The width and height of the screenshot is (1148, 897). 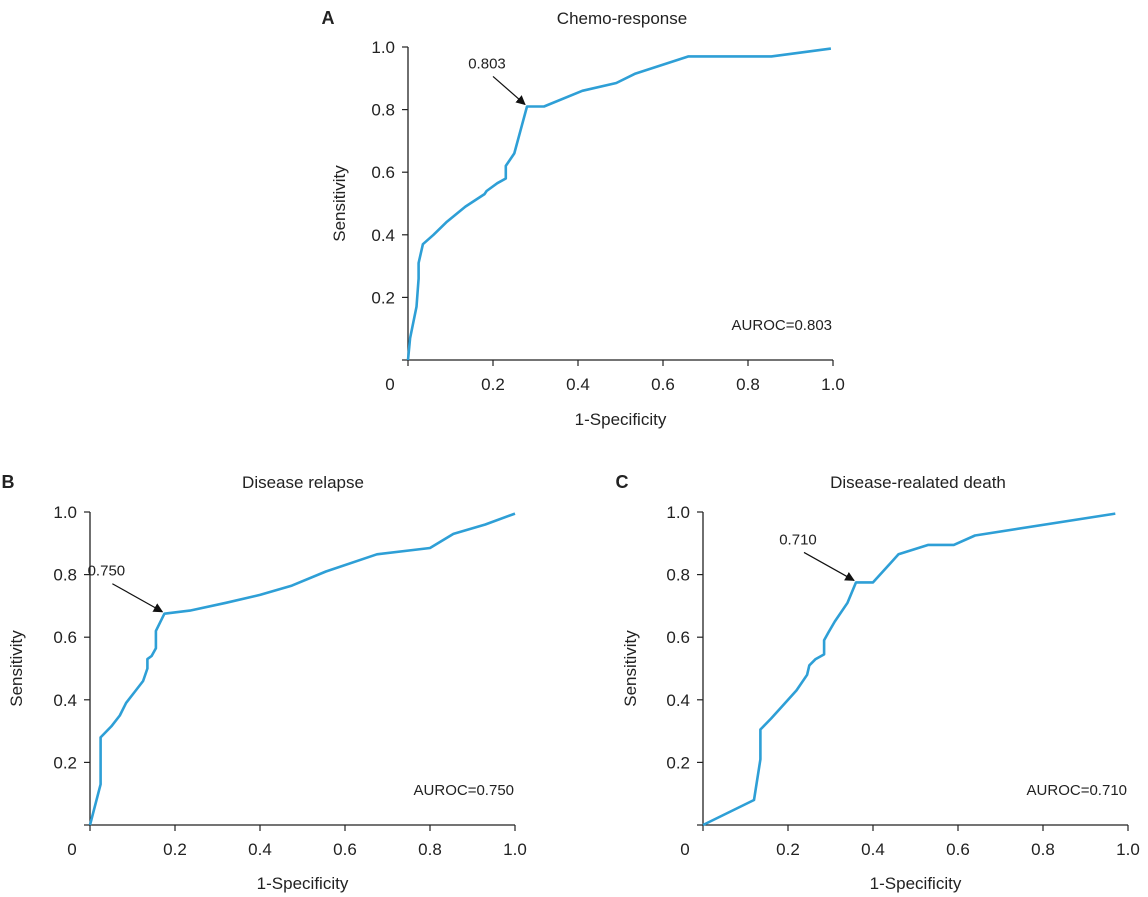 What do you see at coordinates (8, 482) in the screenshot?
I see `panel-letter: B` at bounding box center [8, 482].